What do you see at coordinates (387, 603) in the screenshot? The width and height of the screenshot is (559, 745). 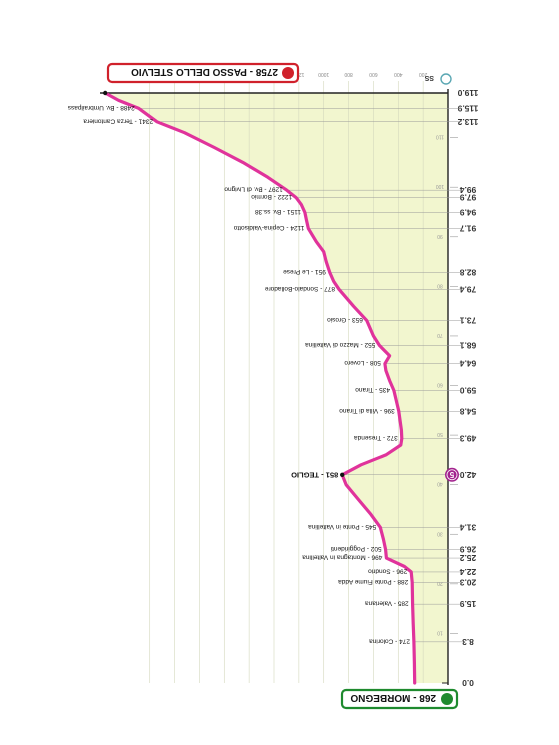 I see `waypoint-label: 285 - Valeriana` at bounding box center [387, 603].